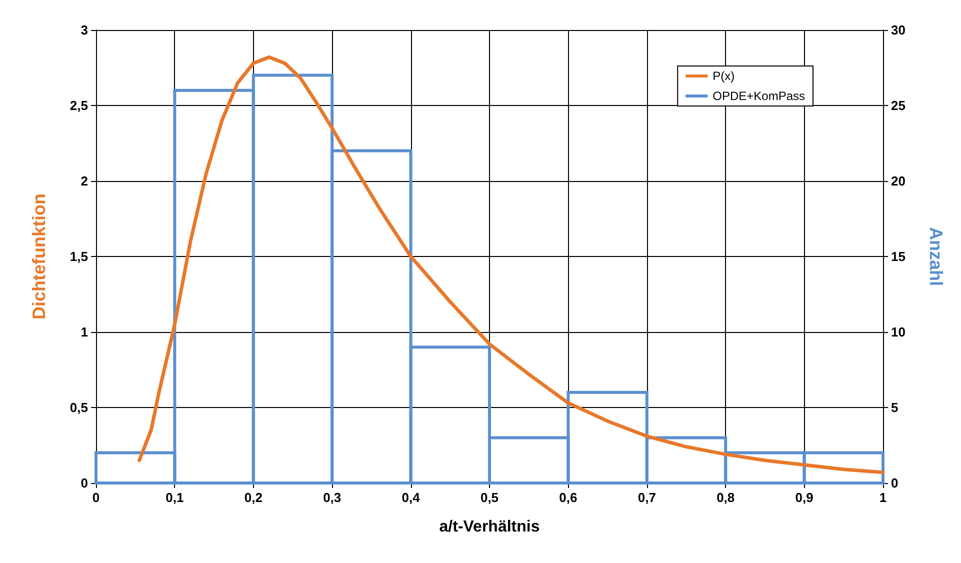  I want to click on x-tick-label: 0, so click(96, 497).